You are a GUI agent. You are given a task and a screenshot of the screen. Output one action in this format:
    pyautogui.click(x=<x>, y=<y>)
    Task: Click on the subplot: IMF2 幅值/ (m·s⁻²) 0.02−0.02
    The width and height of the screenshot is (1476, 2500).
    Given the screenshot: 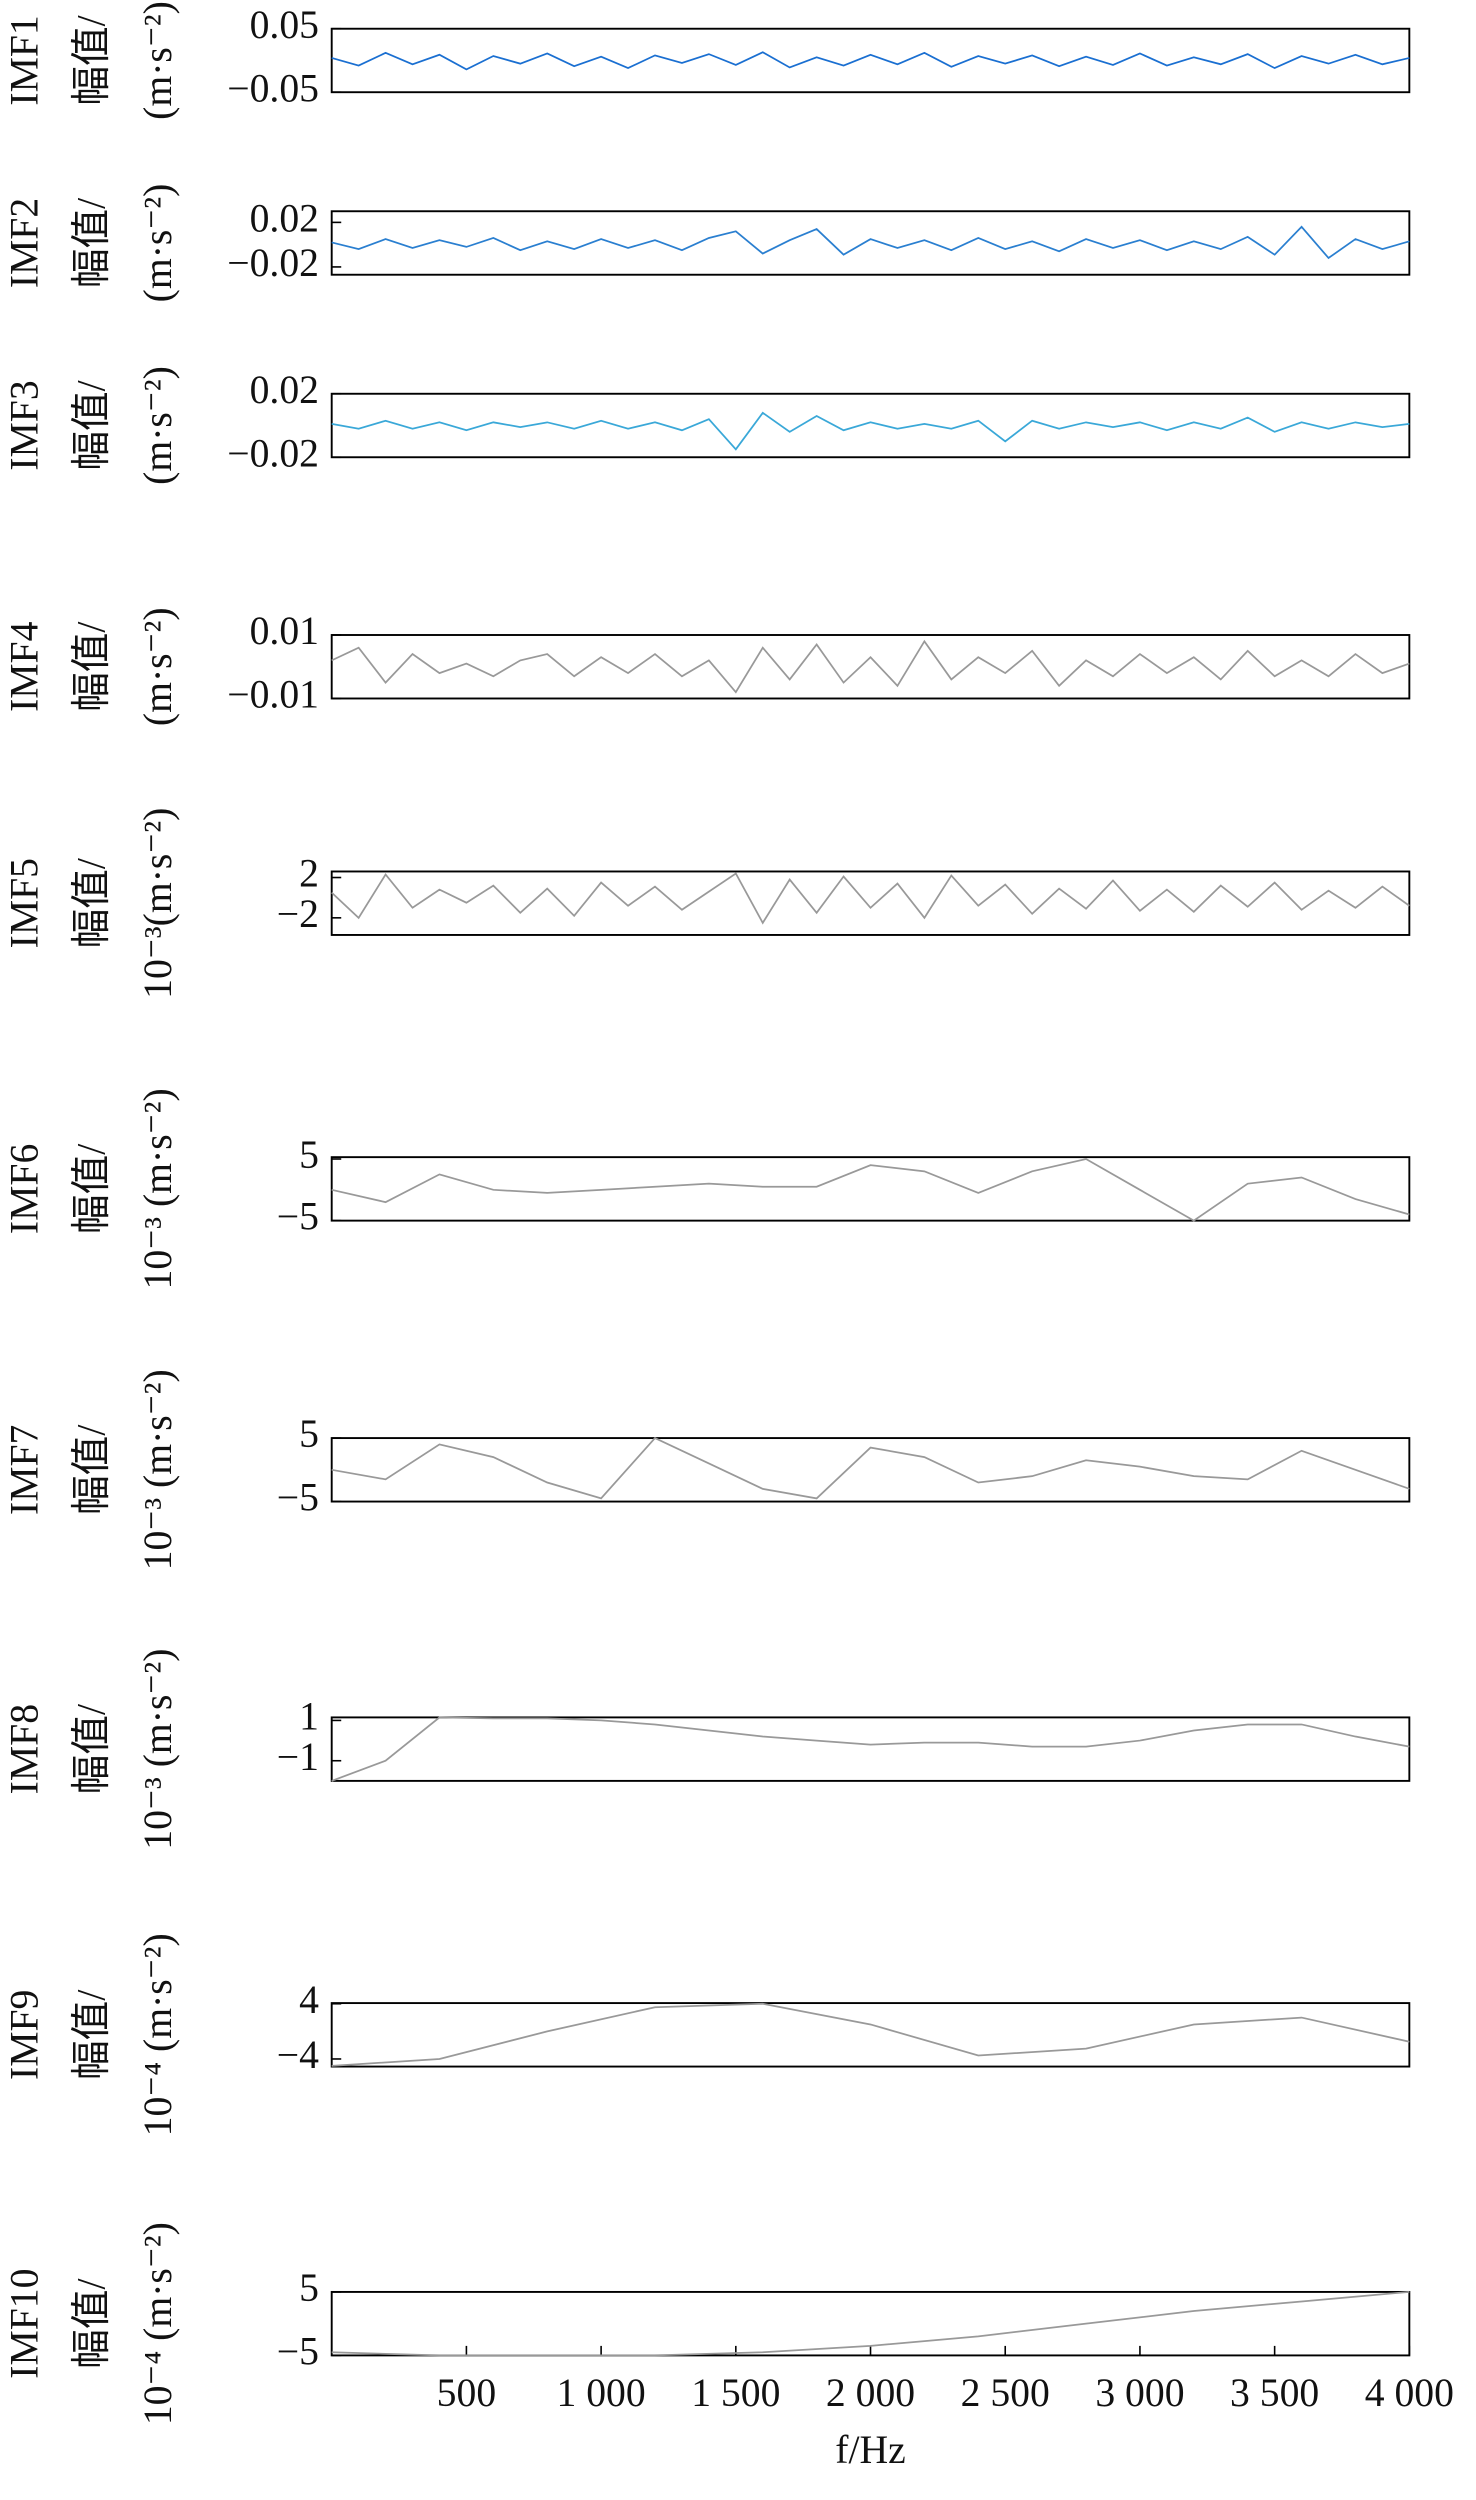 What is the action you would take?
    pyautogui.click(x=707, y=243)
    